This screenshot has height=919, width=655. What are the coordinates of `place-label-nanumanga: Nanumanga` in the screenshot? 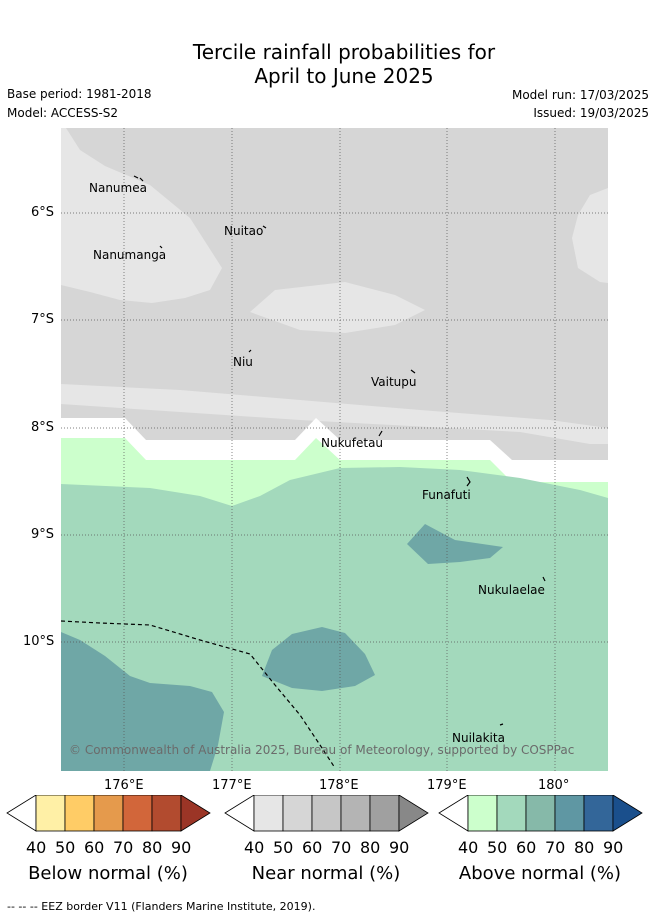 It's located at (130, 255).